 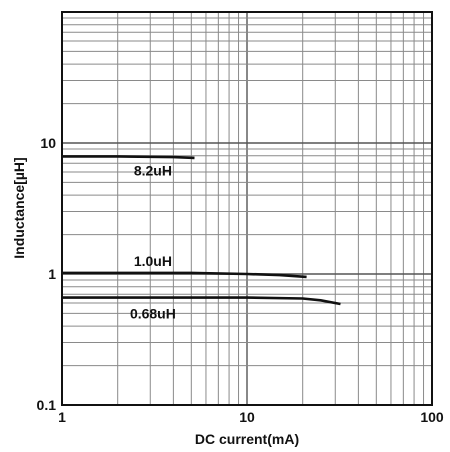 I want to click on x-tick-label: 100, so click(x=432, y=417).